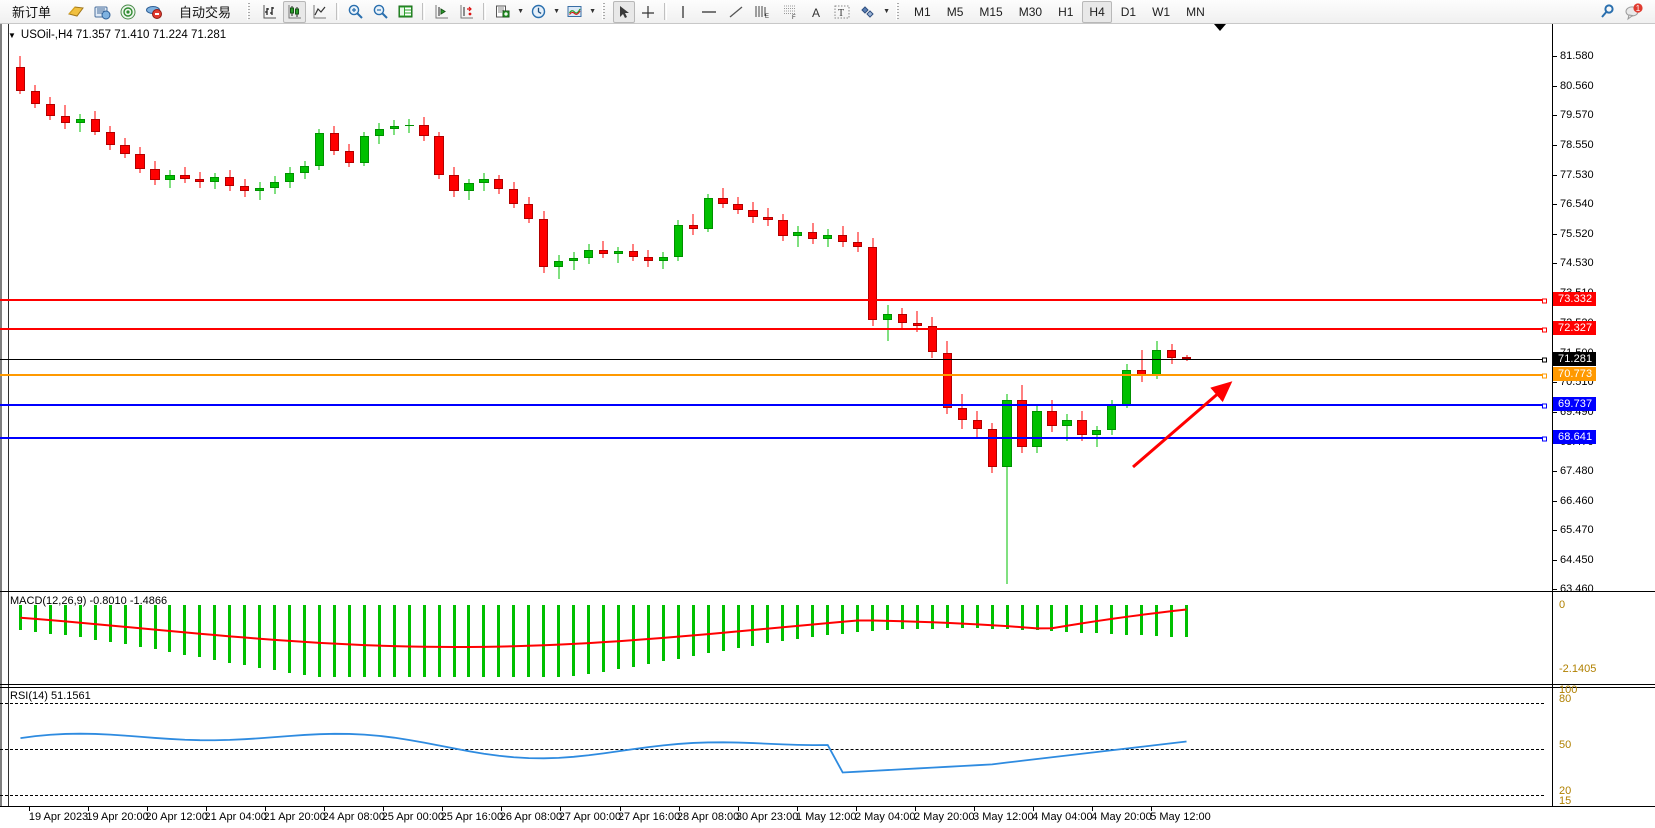 This screenshot has width=1655, height=828. What do you see at coordinates (1195, 12) in the screenshot?
I see `timeframe-mn: MN` at bounding box center [1195, 12].